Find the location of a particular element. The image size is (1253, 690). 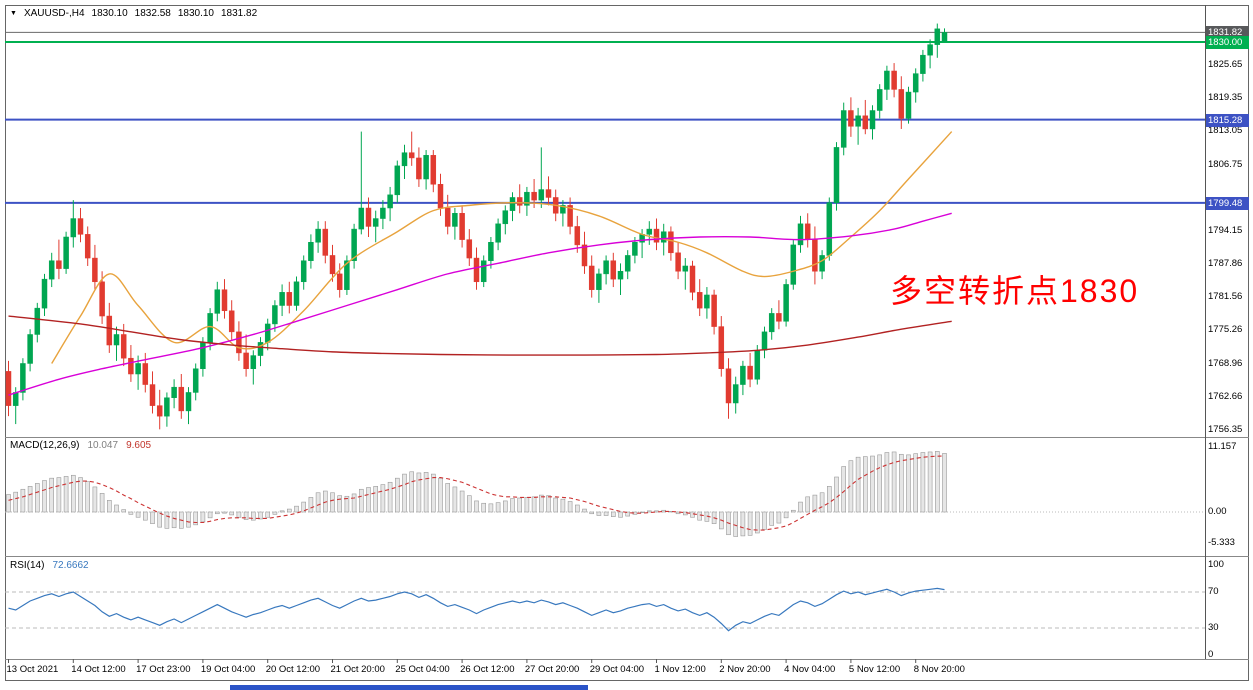

price-scale-label: 1756.35 is located at coordinates (1225, 430).